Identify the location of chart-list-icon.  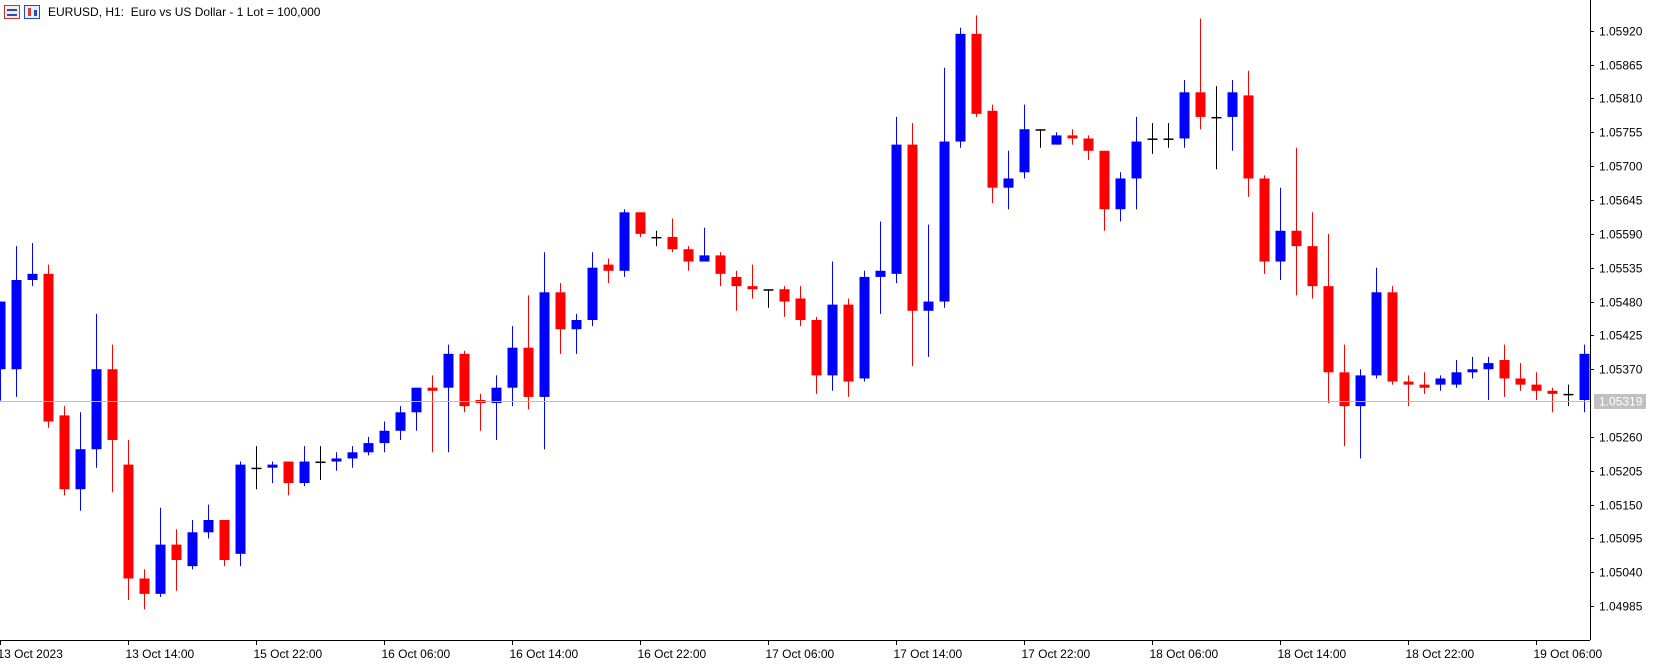
(12, 12).